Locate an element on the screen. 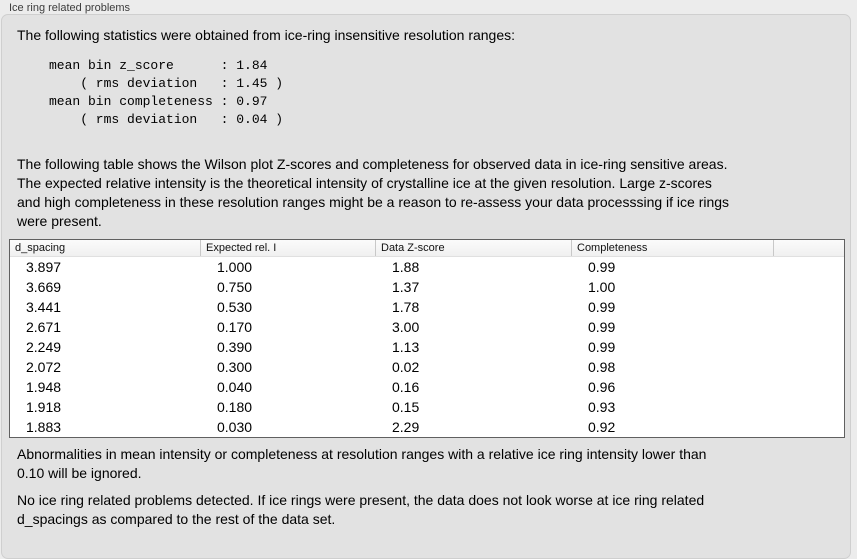 The width and height of the screenshot is (857, 559). table-row: 3.897 1.000 1.88 0.99 is located at coordinates (427, 267).